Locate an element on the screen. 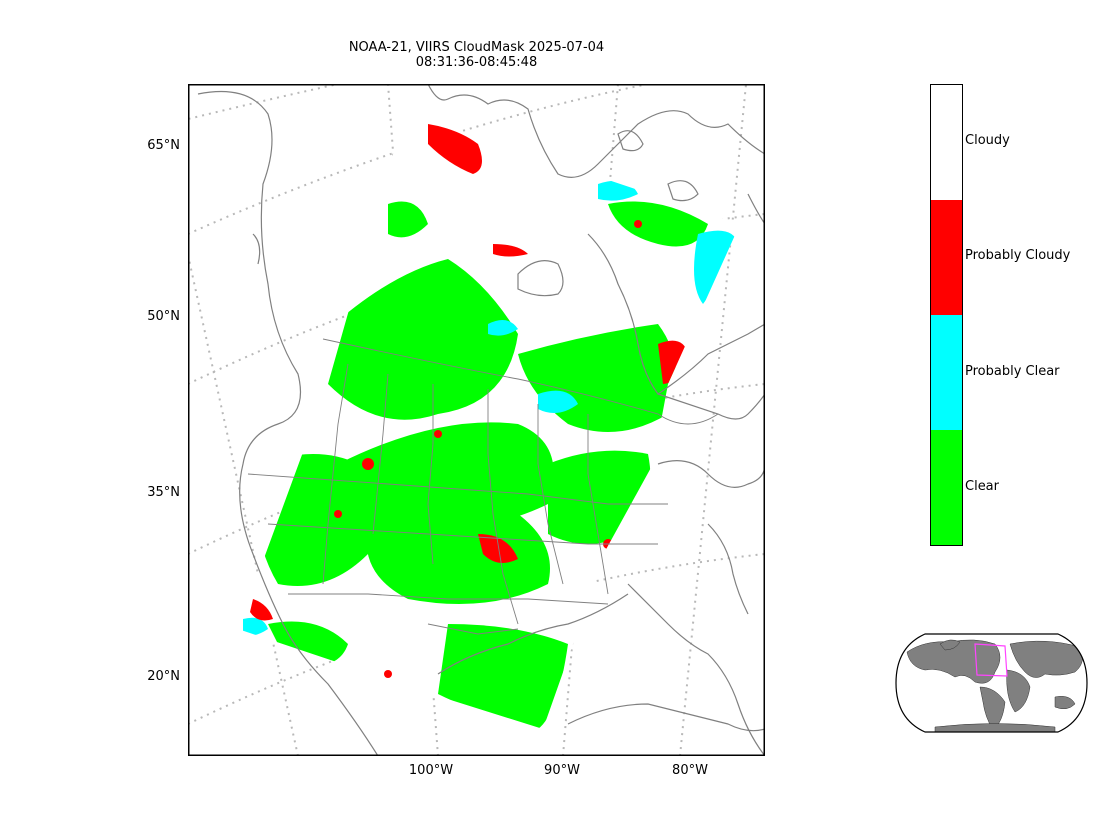 Image resolution: width=1120 pixels, height=840 pixels. inset-world-map is located at coordinates (991, 683).